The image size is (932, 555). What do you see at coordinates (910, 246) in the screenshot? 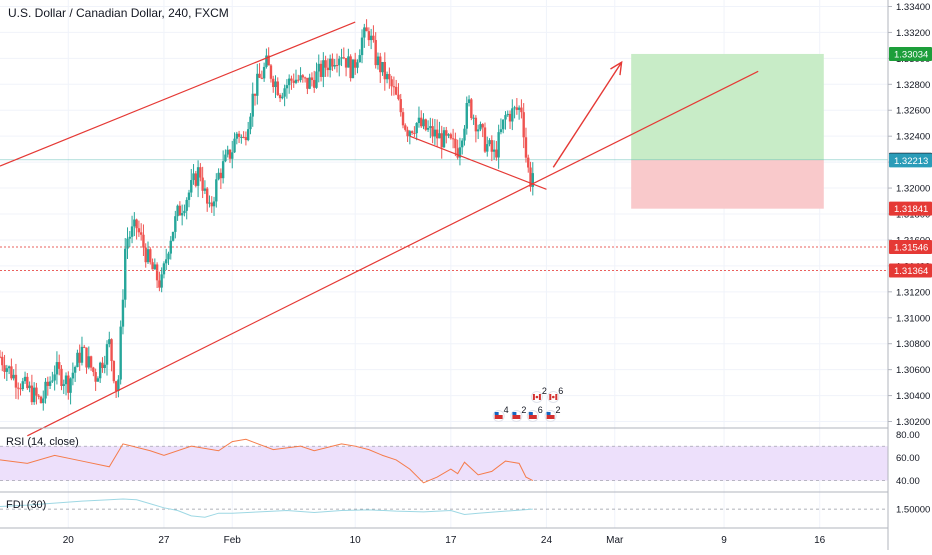
I see `price-label` at bounding box center [910, 246].